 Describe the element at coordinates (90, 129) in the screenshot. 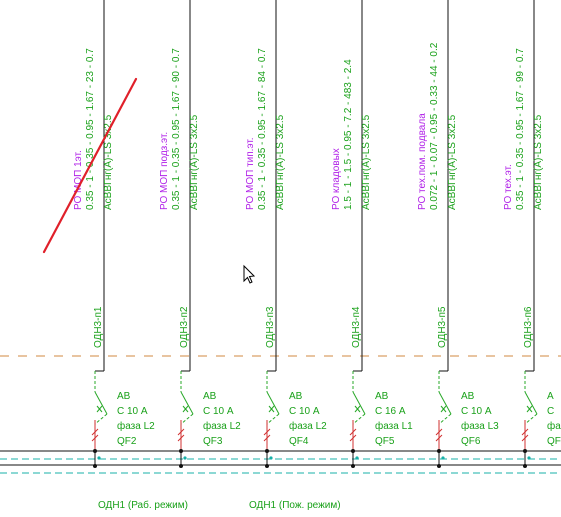

I see `feeder-params-label: 0.35 - 1 - 0.35 - 0.95 - 1.67 - 23 - 0.7` at that location.